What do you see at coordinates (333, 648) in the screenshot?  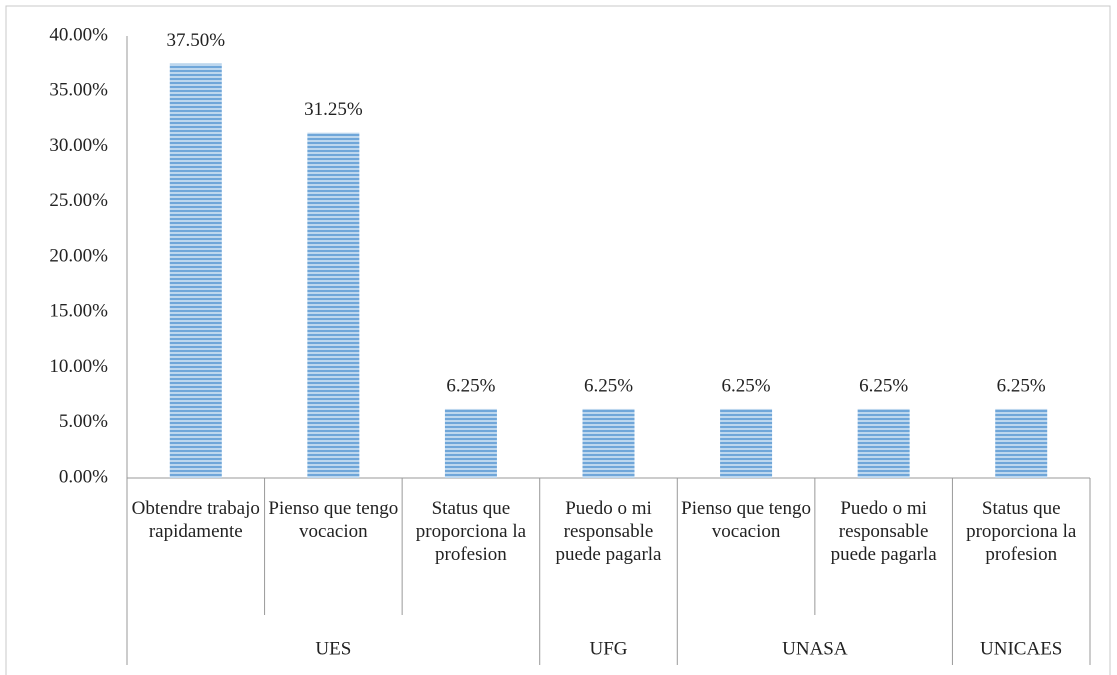 I see `group-label: UES` at bounding box center [333, 648].